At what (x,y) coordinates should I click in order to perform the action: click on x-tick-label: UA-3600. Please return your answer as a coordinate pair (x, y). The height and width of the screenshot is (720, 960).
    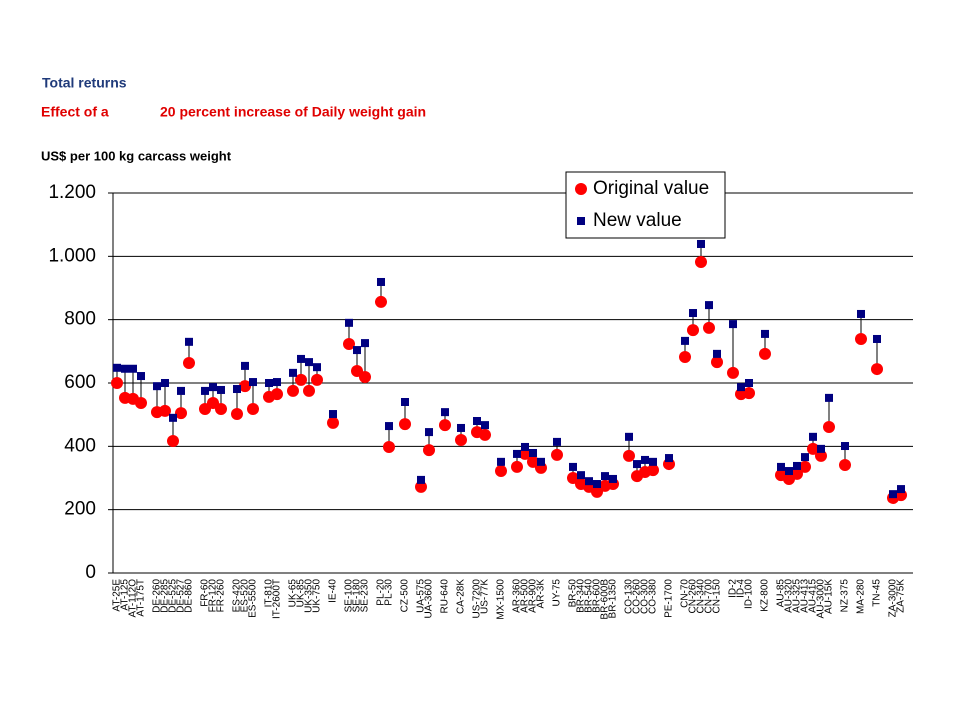
    Looking at the image, I should click on (429, 599).